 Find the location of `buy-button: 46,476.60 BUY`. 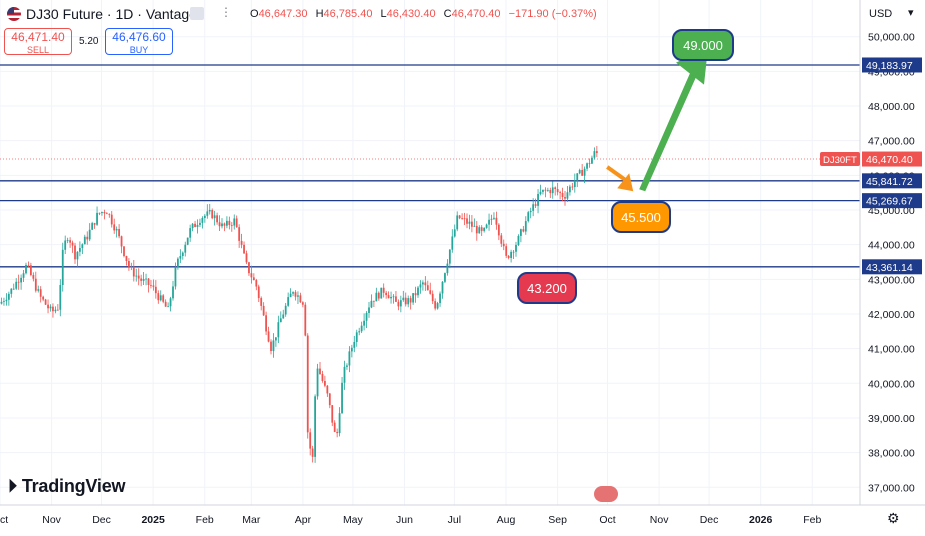

buy-button: 46,476.60 BUY is located at coordinates (139, 41).